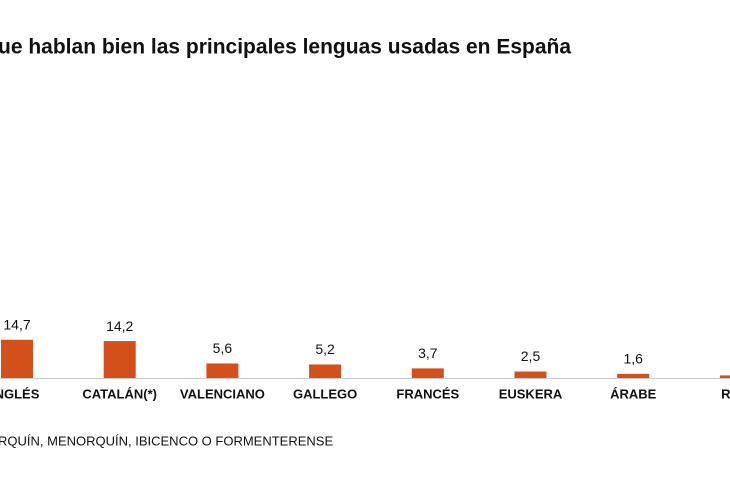 Image resolution: width=730 pixels, height=500 pixels. Describe the element at coordinates (633, 359) in the screenshot. I see `value-label: 1,6` at that location.